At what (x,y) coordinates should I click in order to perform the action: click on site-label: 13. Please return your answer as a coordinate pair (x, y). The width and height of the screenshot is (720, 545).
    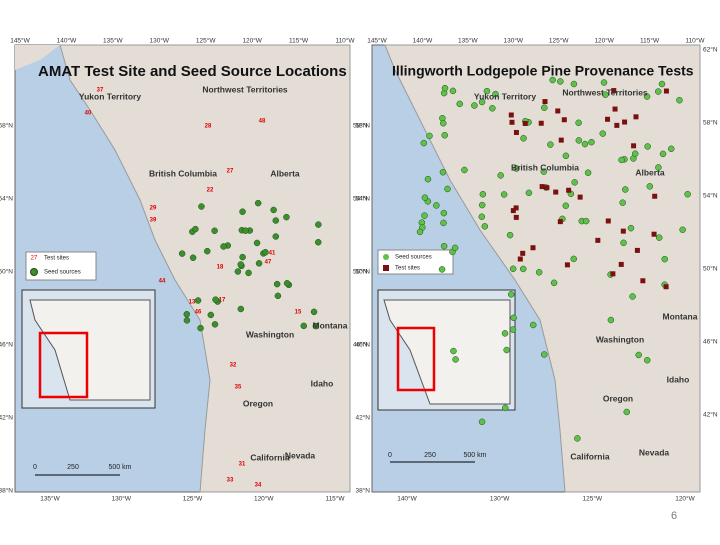
    Looking at the image, I should click on (192, 303).